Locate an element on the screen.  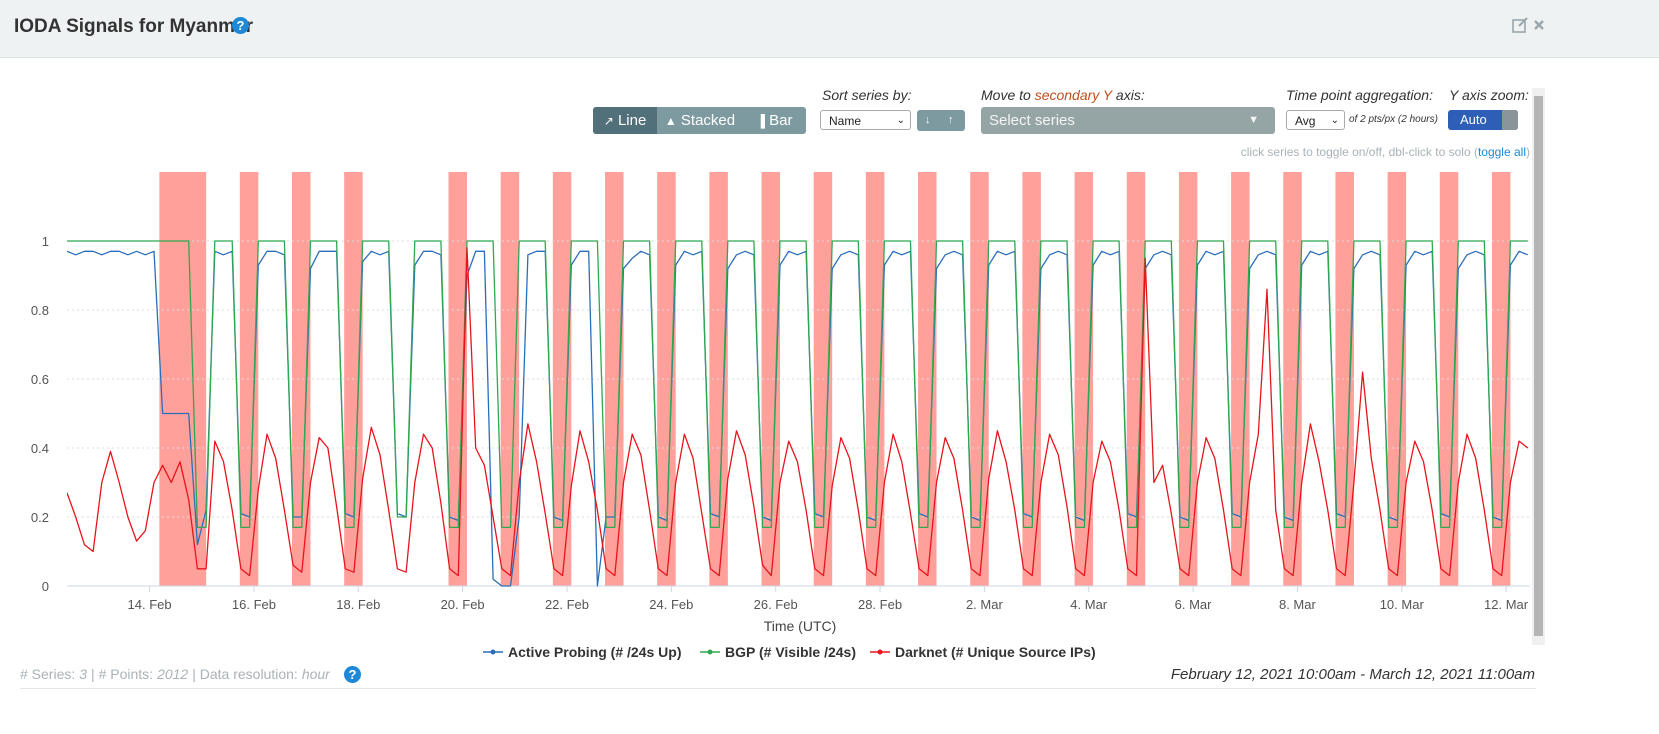
y-tick-label: 0.4 is located at coordinates (40, 448).